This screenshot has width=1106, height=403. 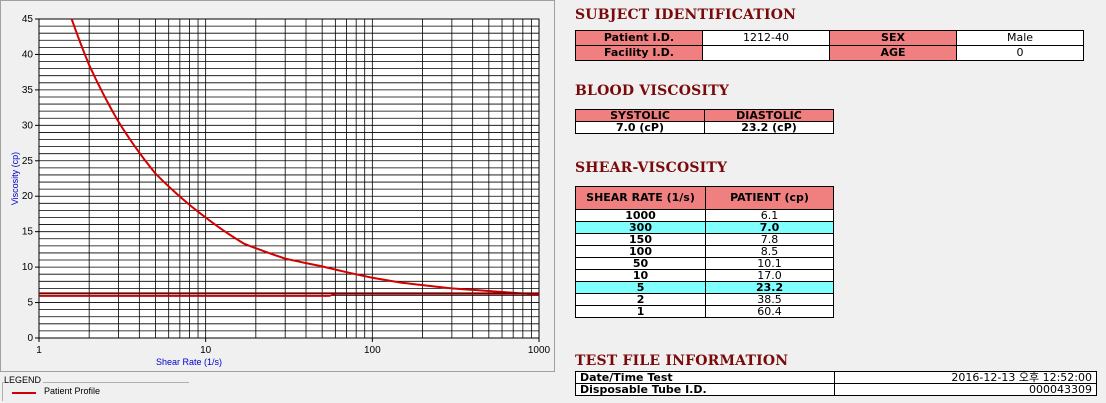 What do you see at coordinates (965, 389) in the screenshot?
I see `tube-id-value: 000043309` at bounding box center [965, 389].